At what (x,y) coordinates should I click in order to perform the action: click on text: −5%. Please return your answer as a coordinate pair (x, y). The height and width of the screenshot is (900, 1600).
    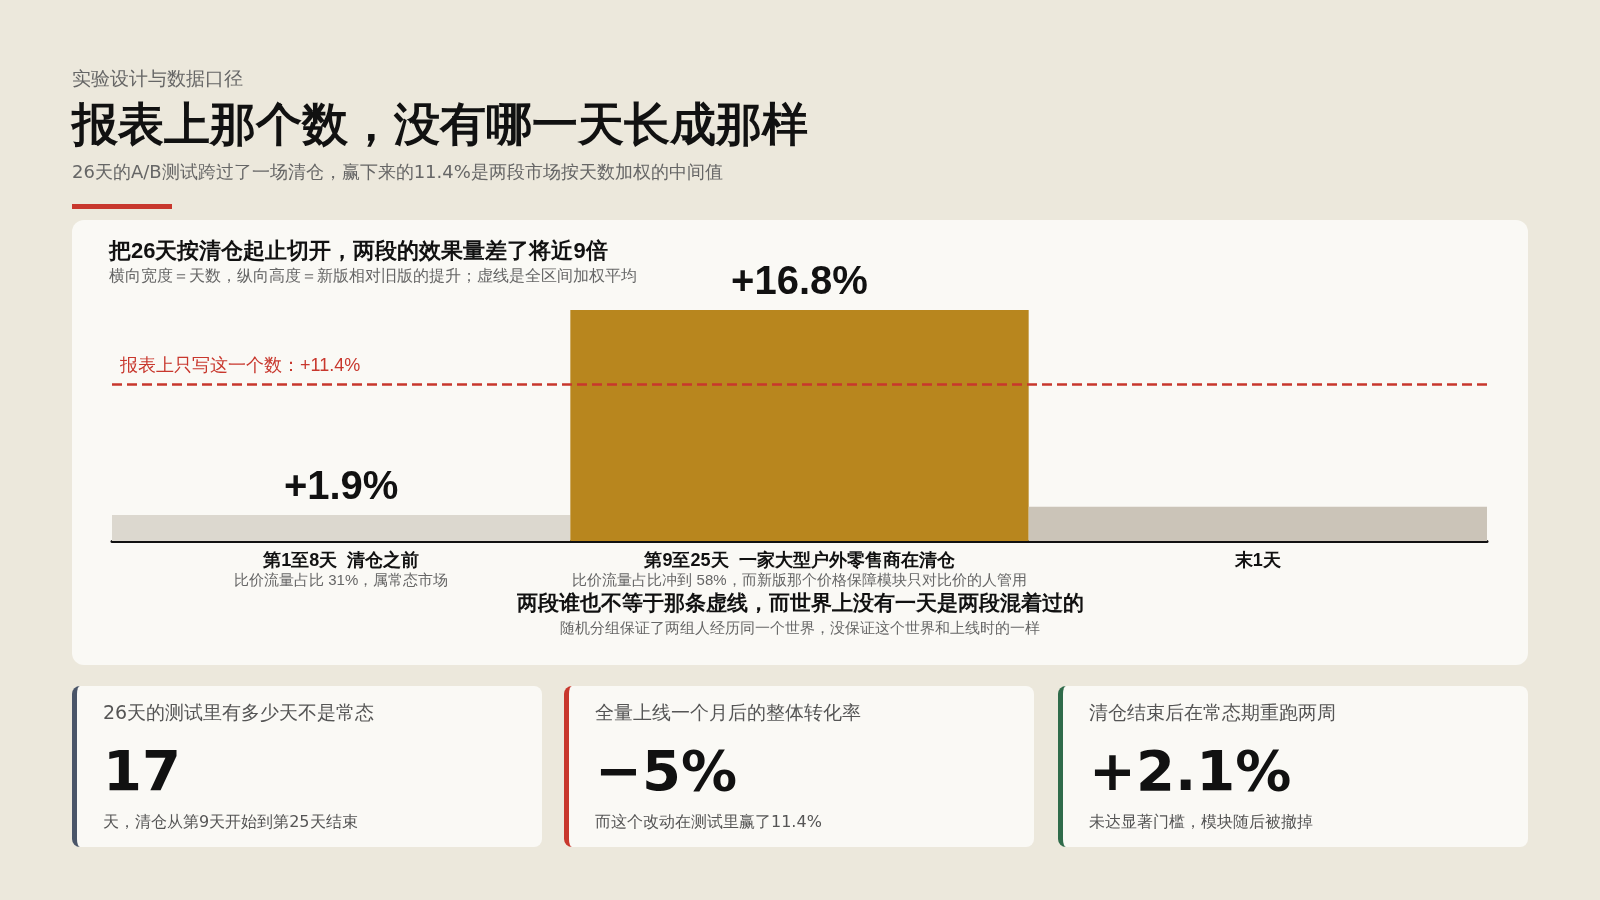
    Looking at the image, I should click on (666, 771).